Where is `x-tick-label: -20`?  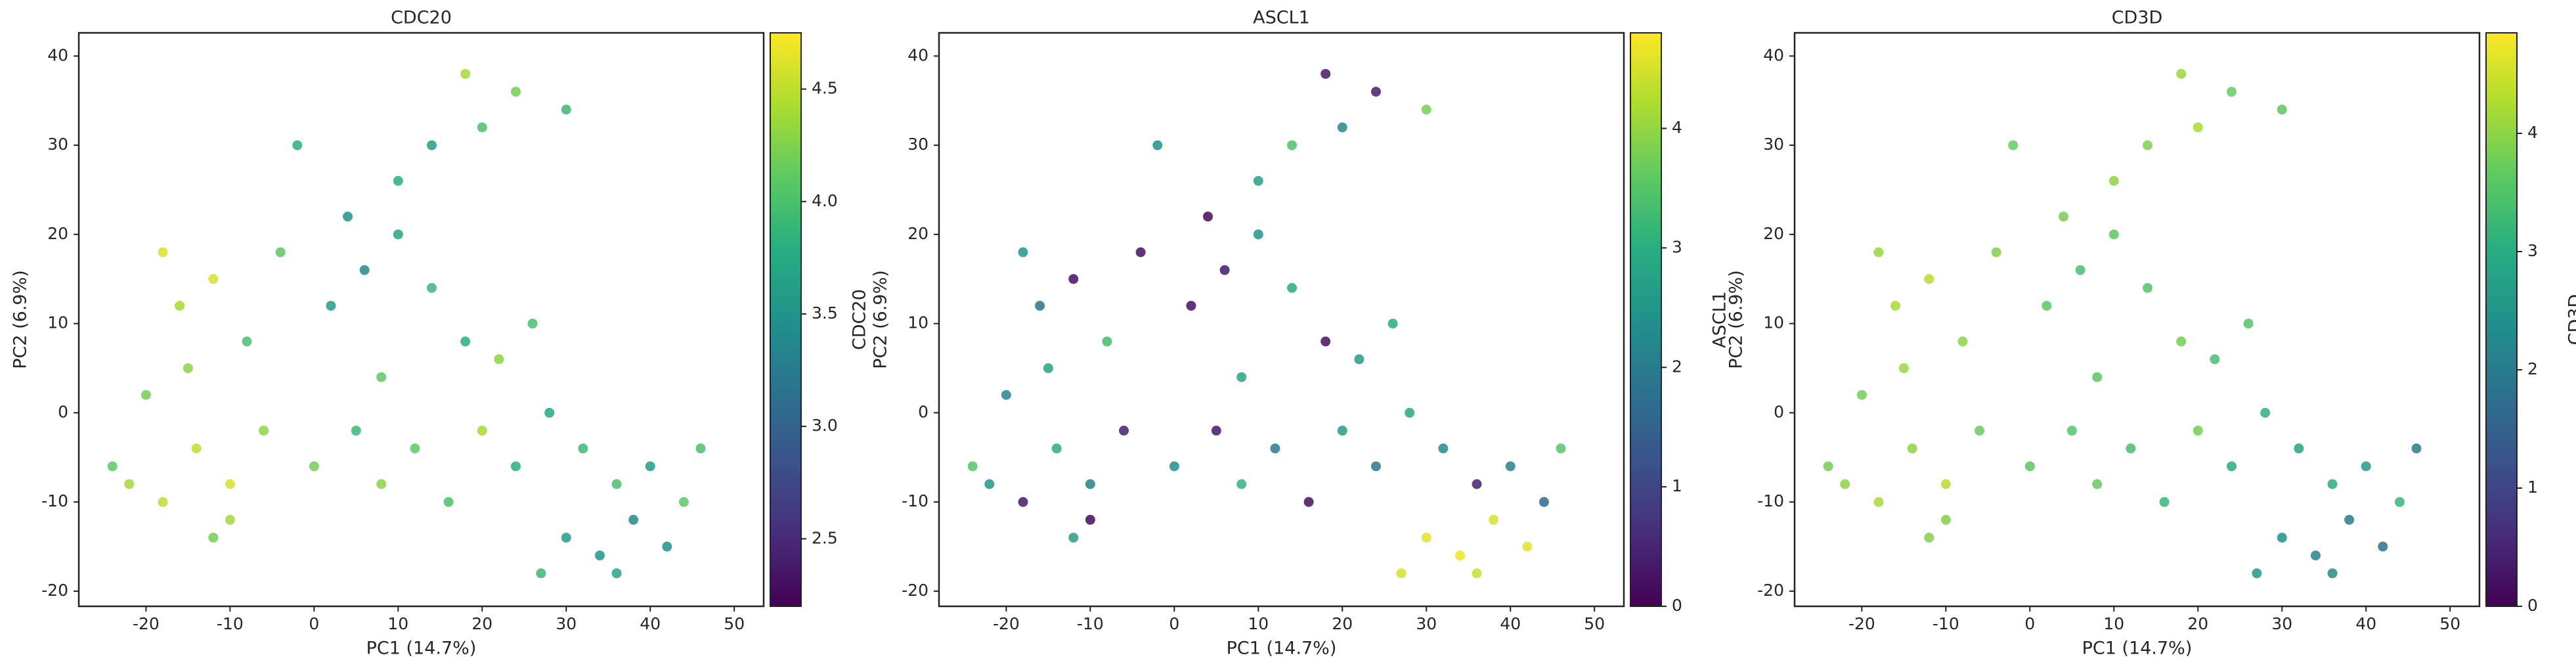
x-tick-label: -20 is located at coordinates (147, 623).